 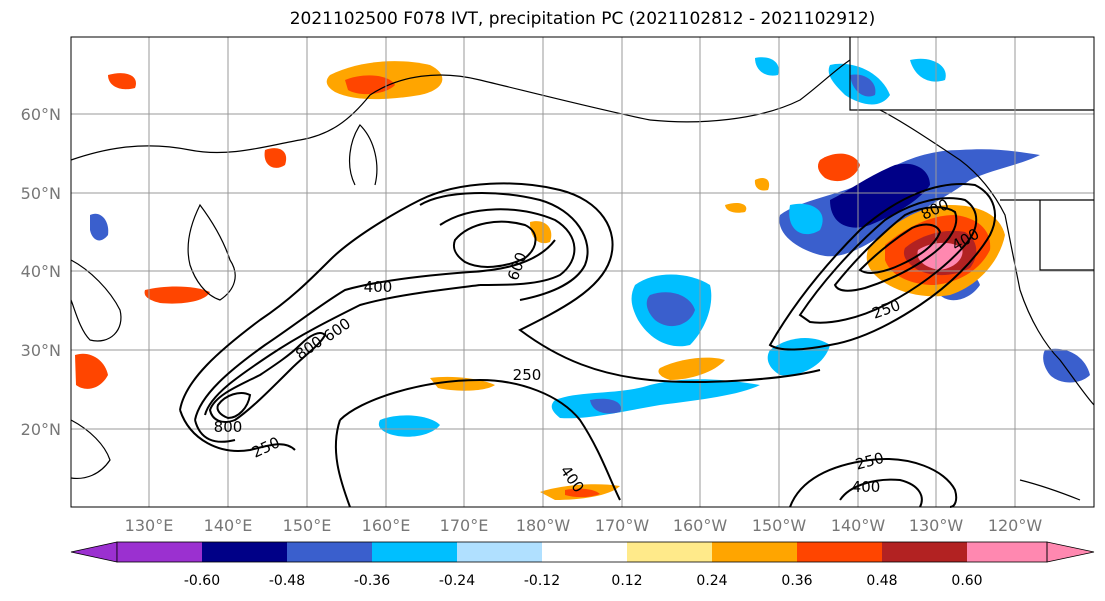 I want to click on colorbar-tick: -0.48, so click(x=287, y=581).